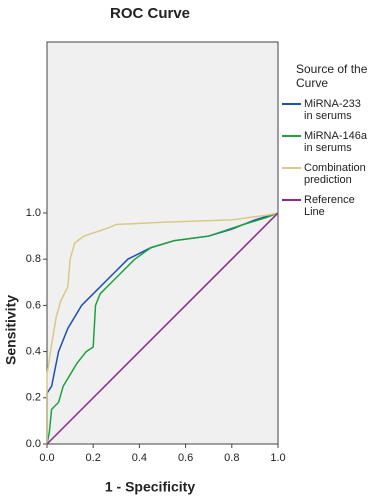  Describe the element at coordinates (332, 110) in the screenshot. I see `legend-label: MiRNA-233 in serums` at that location.